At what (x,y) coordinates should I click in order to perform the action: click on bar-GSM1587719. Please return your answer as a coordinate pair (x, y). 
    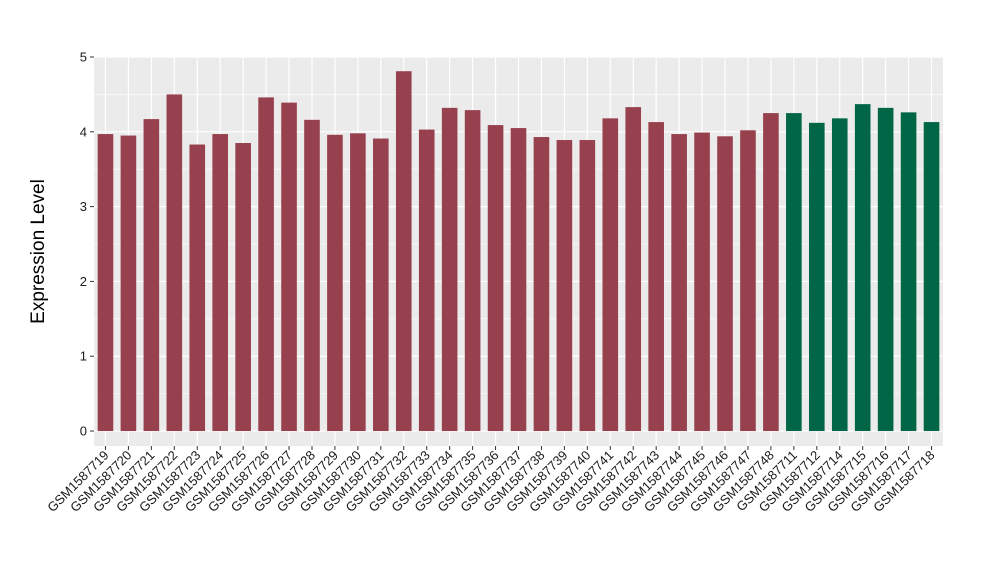
    Looking at the image, I should click on (105, 283).